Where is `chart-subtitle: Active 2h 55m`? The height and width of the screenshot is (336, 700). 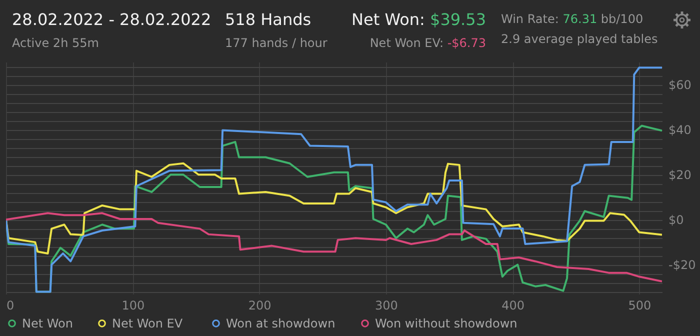
chart-subtitle: Active 2h 55m is located at coordinates (55, 43).